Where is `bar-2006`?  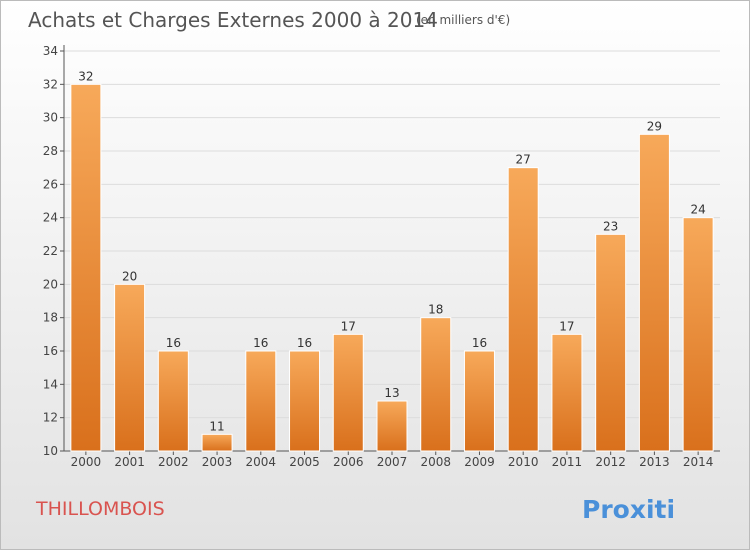
bar-2006 is located at coordinates (348, 392).